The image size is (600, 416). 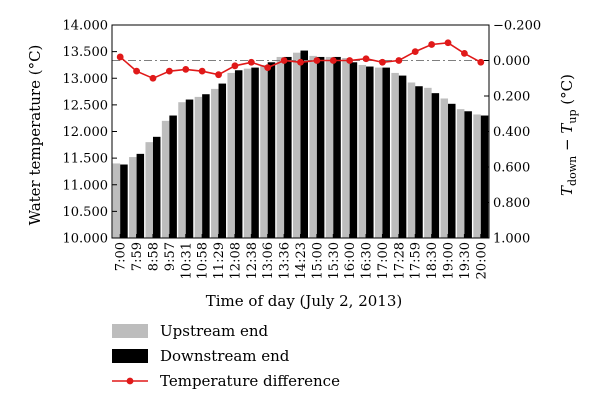 What do you see at coordinates (86, 239) in the screenshot?
I see `y-left-tick-label: 10.000` at bounding box center [86, 239].